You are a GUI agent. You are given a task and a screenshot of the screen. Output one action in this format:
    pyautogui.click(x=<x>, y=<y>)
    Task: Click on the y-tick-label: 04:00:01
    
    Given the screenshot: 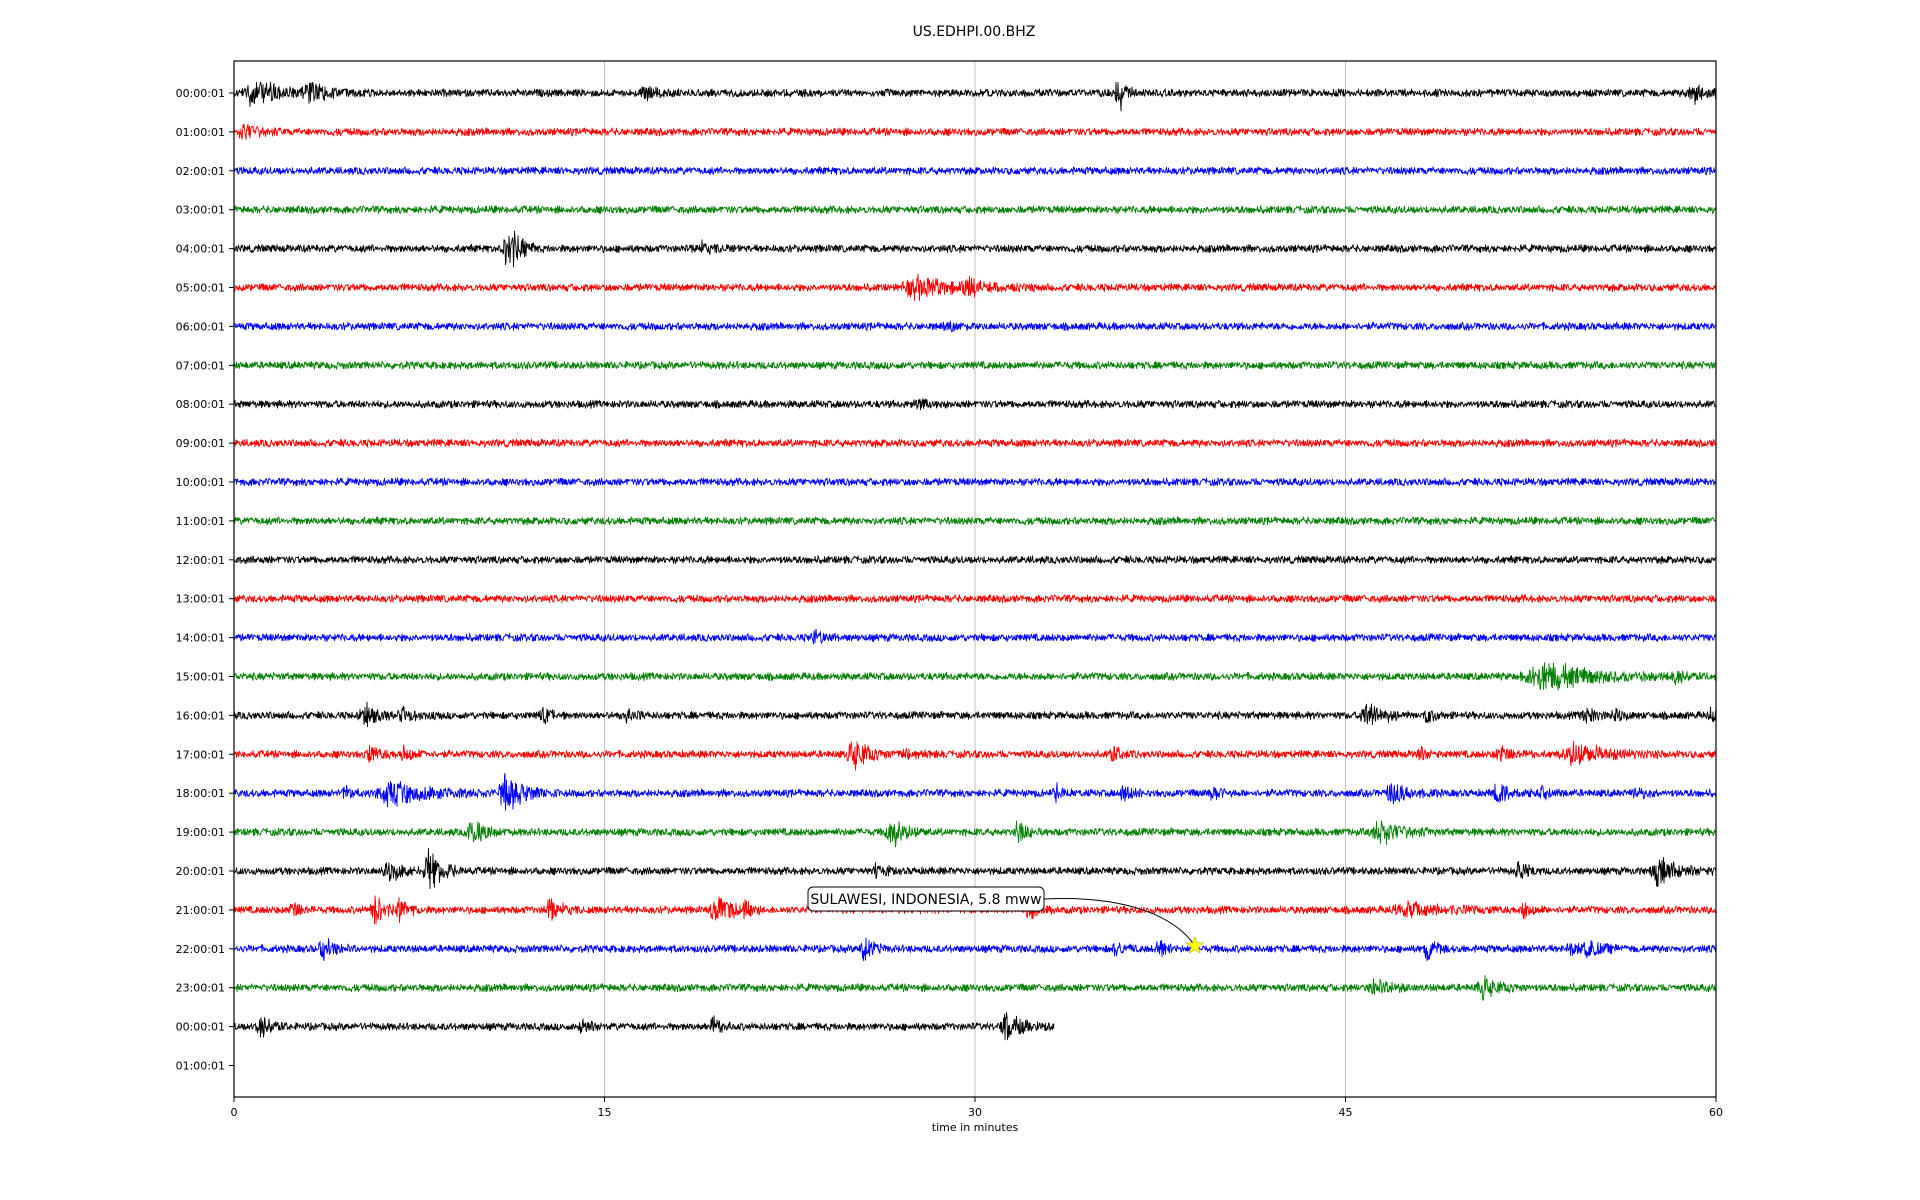 What is the action you would take?
    pyautogui.click(x=200, y=249)
    